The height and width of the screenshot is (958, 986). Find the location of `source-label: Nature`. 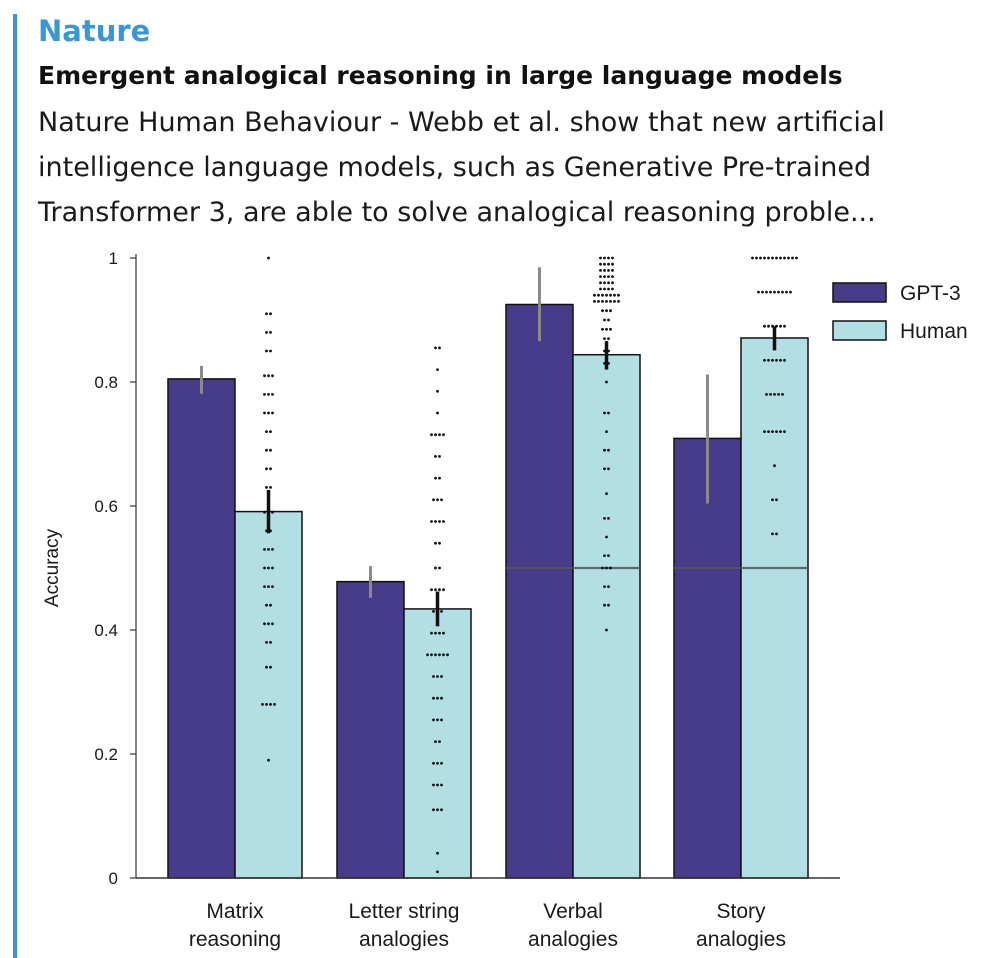

source-label: Nature is located at coordinates (94, 31).